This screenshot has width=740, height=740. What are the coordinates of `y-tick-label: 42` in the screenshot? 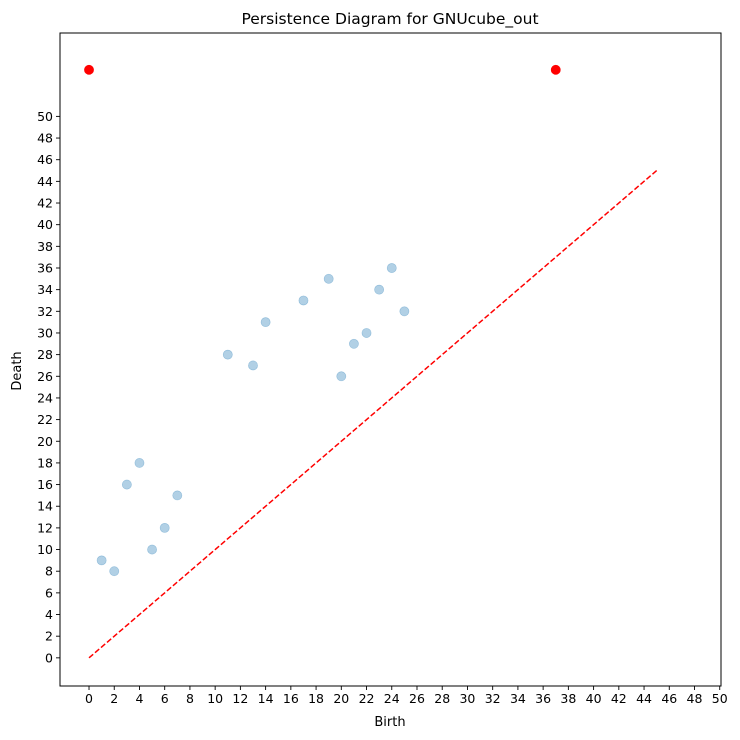 It's located at (45, 203).